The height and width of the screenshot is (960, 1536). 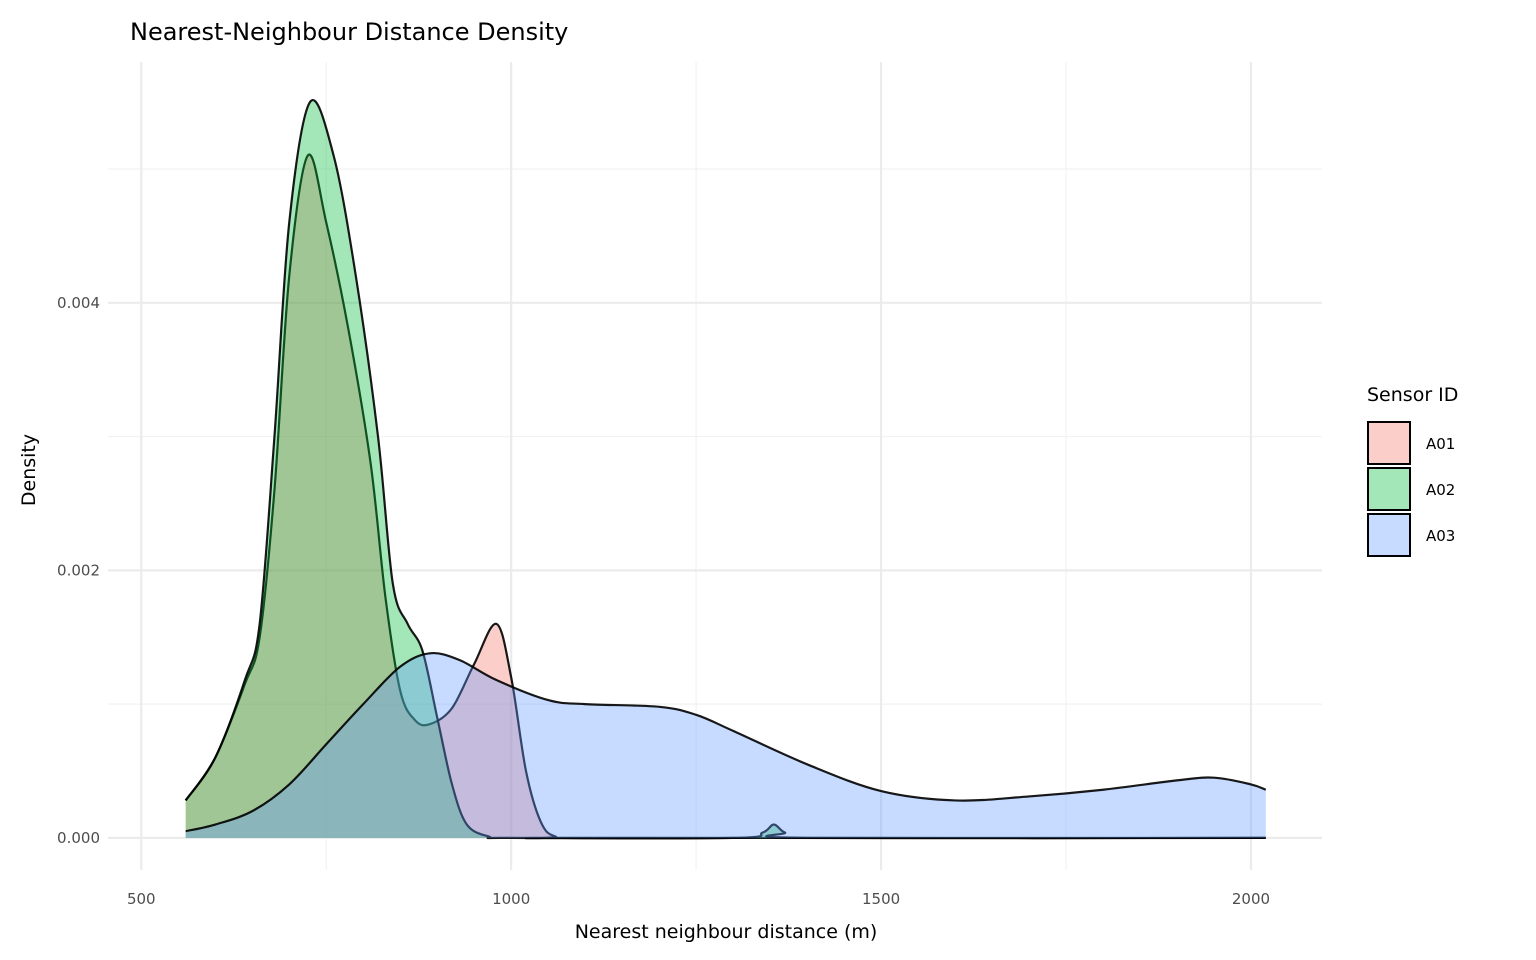 I want to click on legend-key-a01, so click(x=1389, y=443).